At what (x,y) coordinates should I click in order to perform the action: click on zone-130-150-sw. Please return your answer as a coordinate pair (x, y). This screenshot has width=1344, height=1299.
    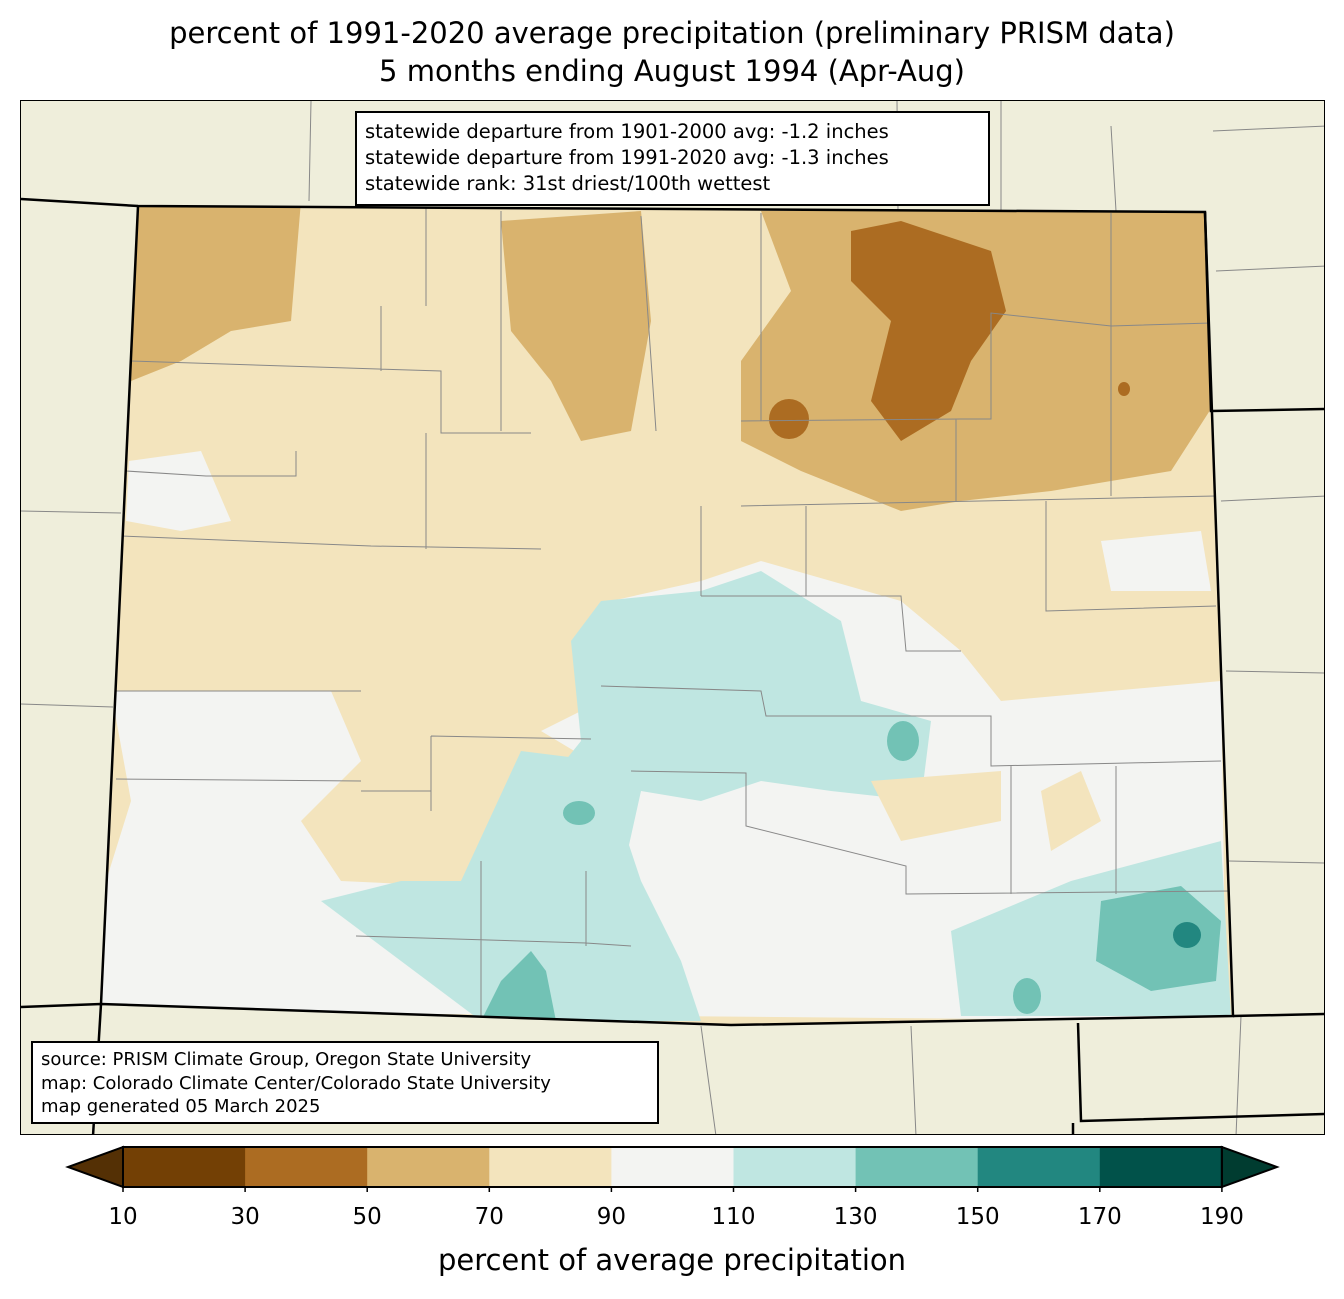
    Looking at the image, I should click on (518, 986).